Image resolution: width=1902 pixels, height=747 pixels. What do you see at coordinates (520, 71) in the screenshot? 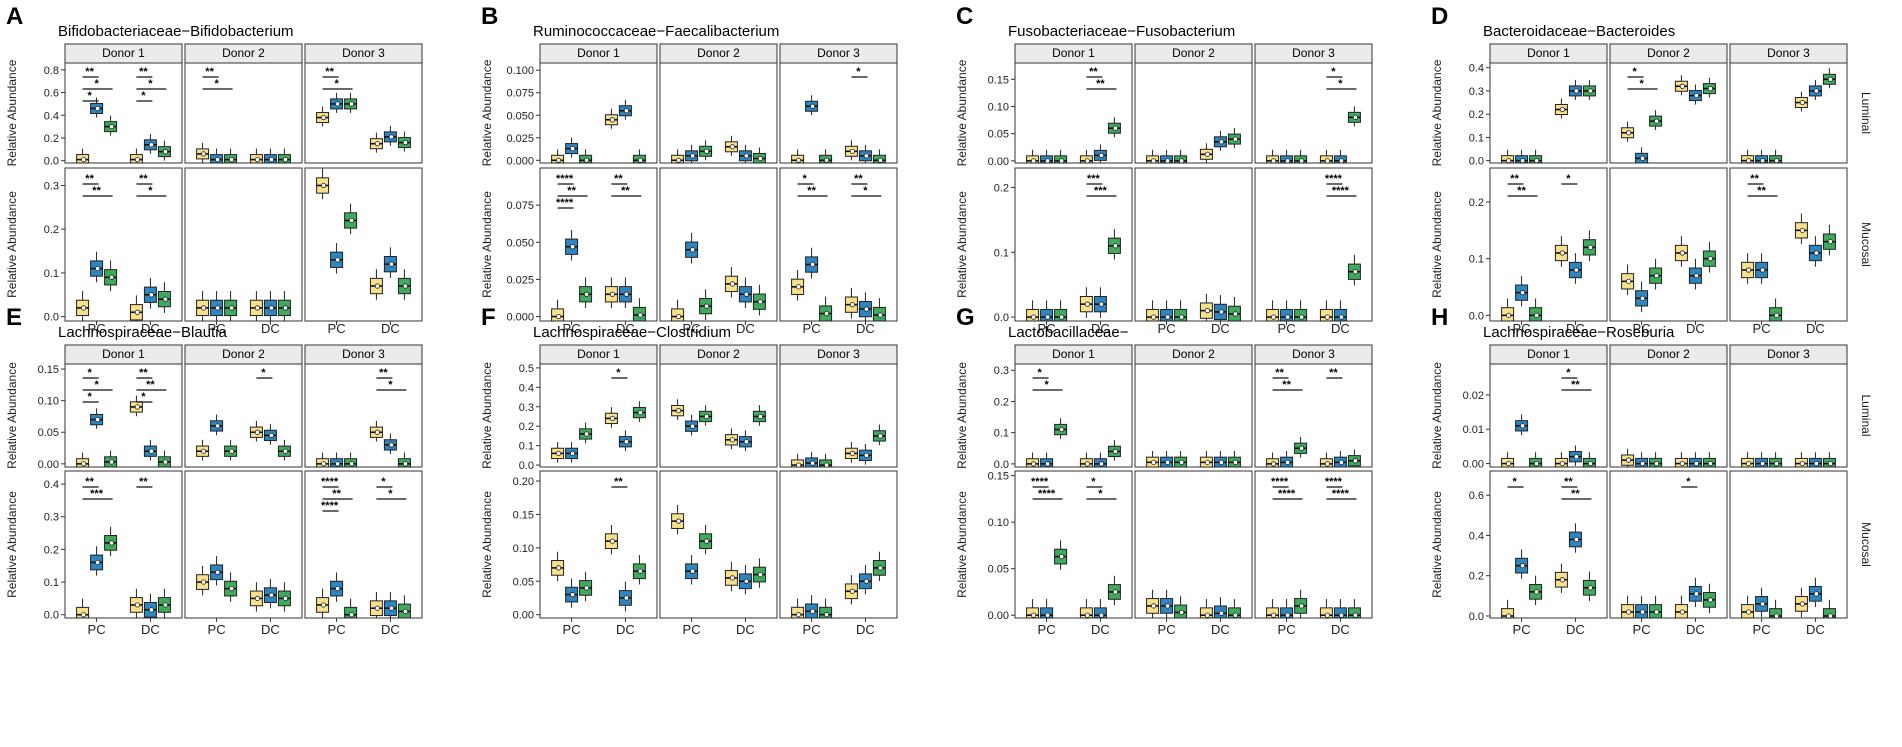
I see `y-tick-label: 0.100` at bounding box center [520, 71].